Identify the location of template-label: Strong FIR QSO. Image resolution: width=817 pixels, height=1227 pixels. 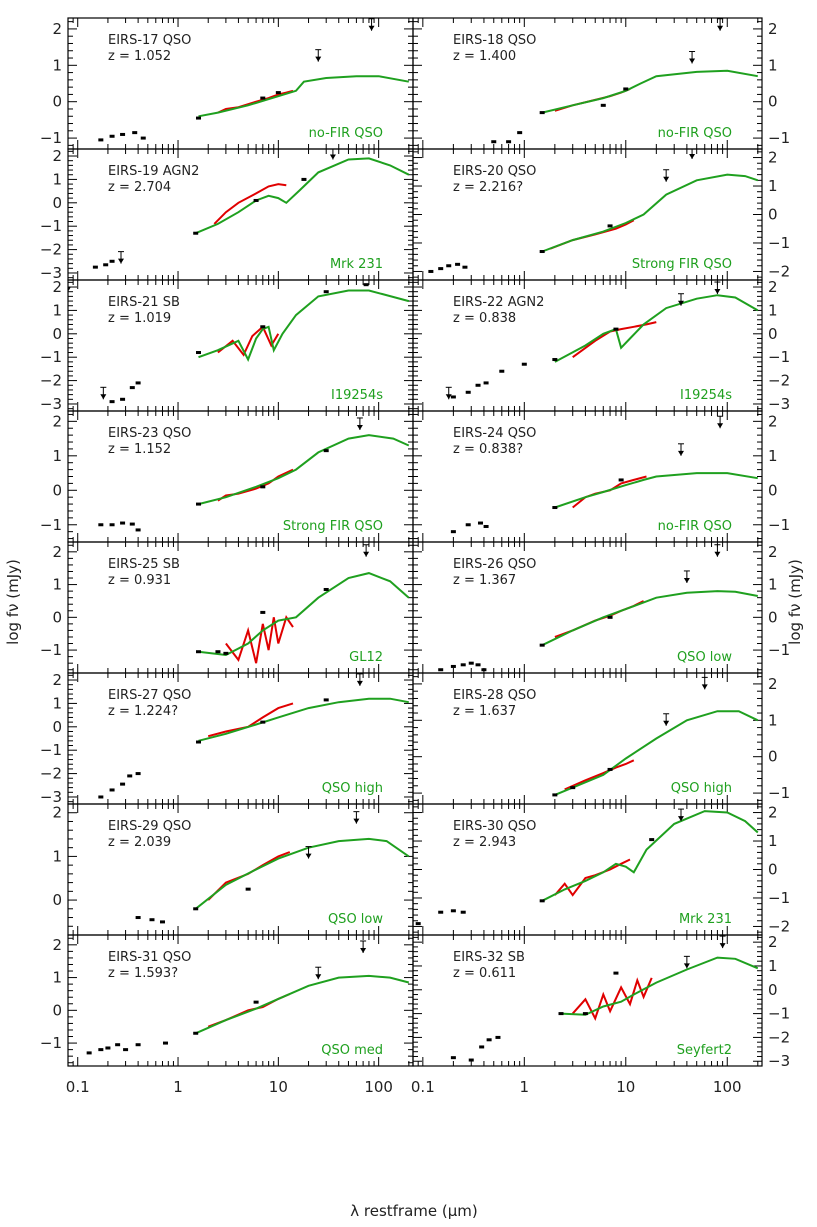
(333, 526).